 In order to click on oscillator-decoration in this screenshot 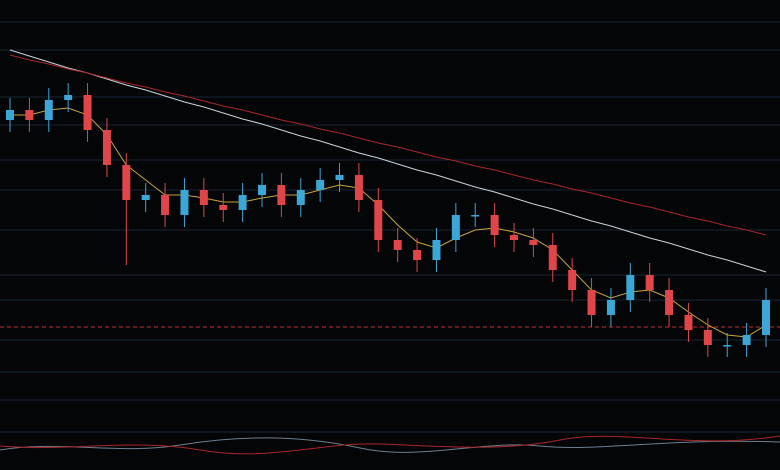, I will do `click(390, 445)`.